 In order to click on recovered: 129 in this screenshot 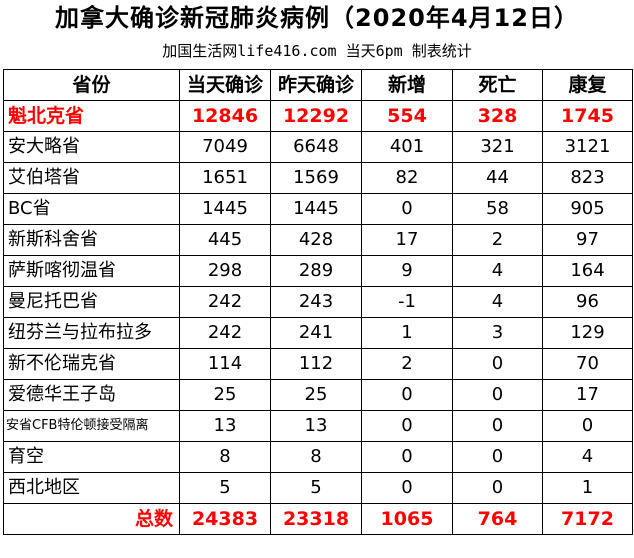, I will do `click(587, 333)`.